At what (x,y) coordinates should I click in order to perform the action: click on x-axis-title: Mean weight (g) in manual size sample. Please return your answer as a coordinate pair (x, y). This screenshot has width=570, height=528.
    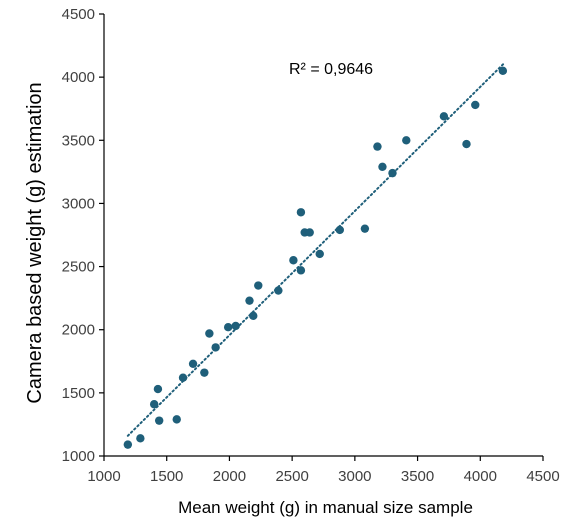
    Looking at the image, I should click on (325, 507).